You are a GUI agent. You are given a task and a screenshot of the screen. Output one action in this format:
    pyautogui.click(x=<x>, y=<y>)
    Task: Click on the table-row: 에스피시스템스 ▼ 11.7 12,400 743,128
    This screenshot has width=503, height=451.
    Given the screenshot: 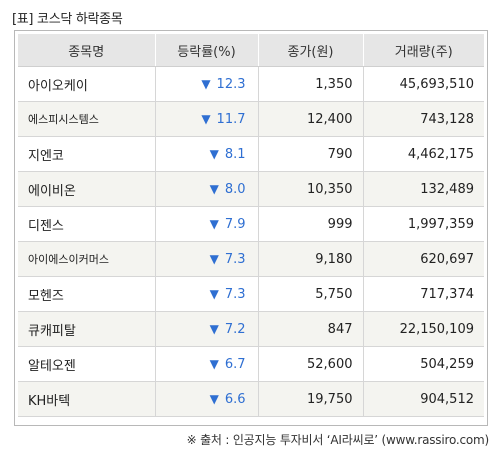 What is the action you would take?
    pyautogui.click(x=251, y=119)
    